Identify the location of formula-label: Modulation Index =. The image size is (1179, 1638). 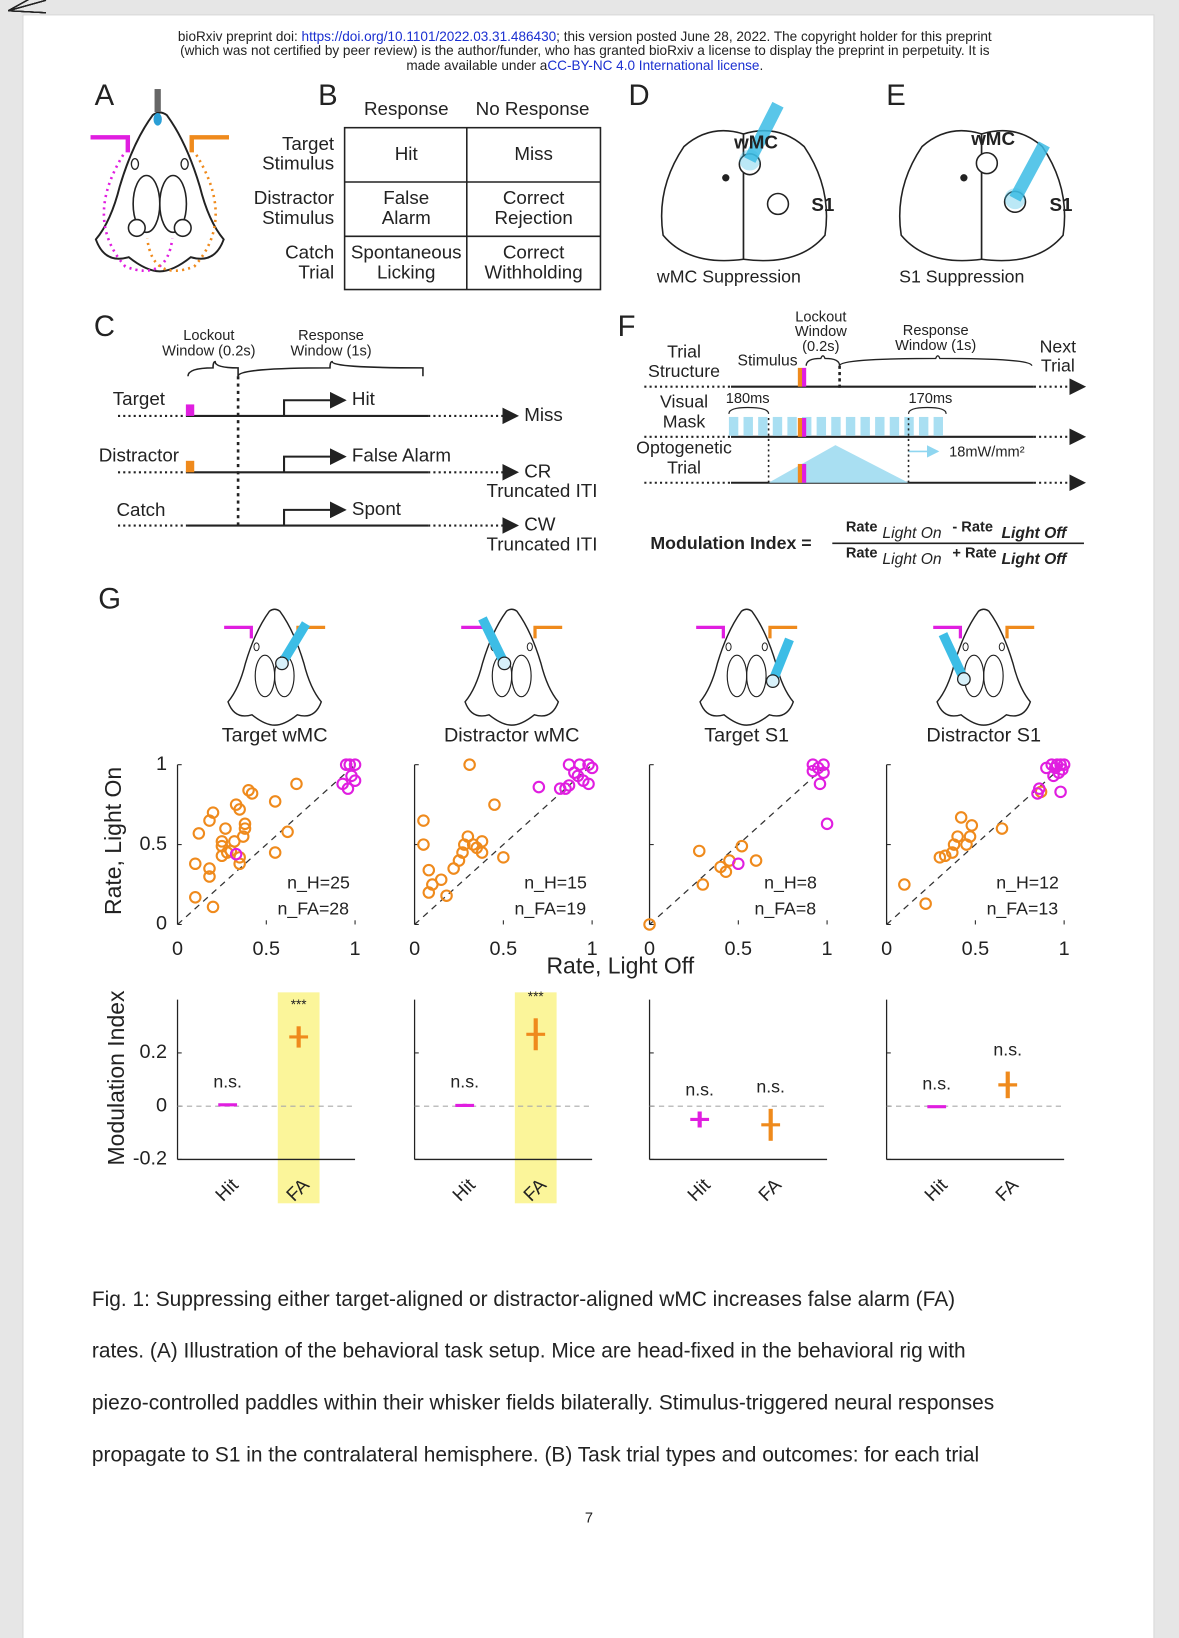
(730, 543).